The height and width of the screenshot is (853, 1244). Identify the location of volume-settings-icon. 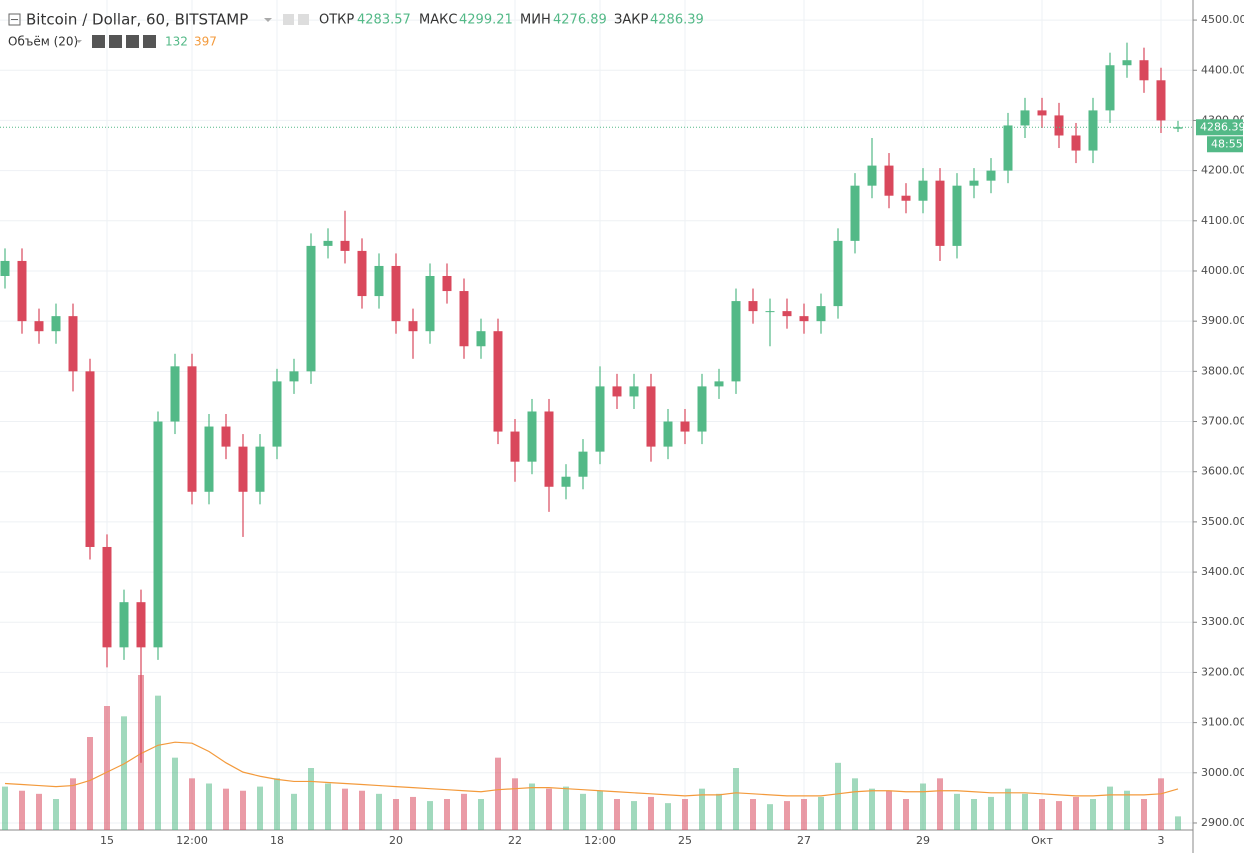
(115, 41).